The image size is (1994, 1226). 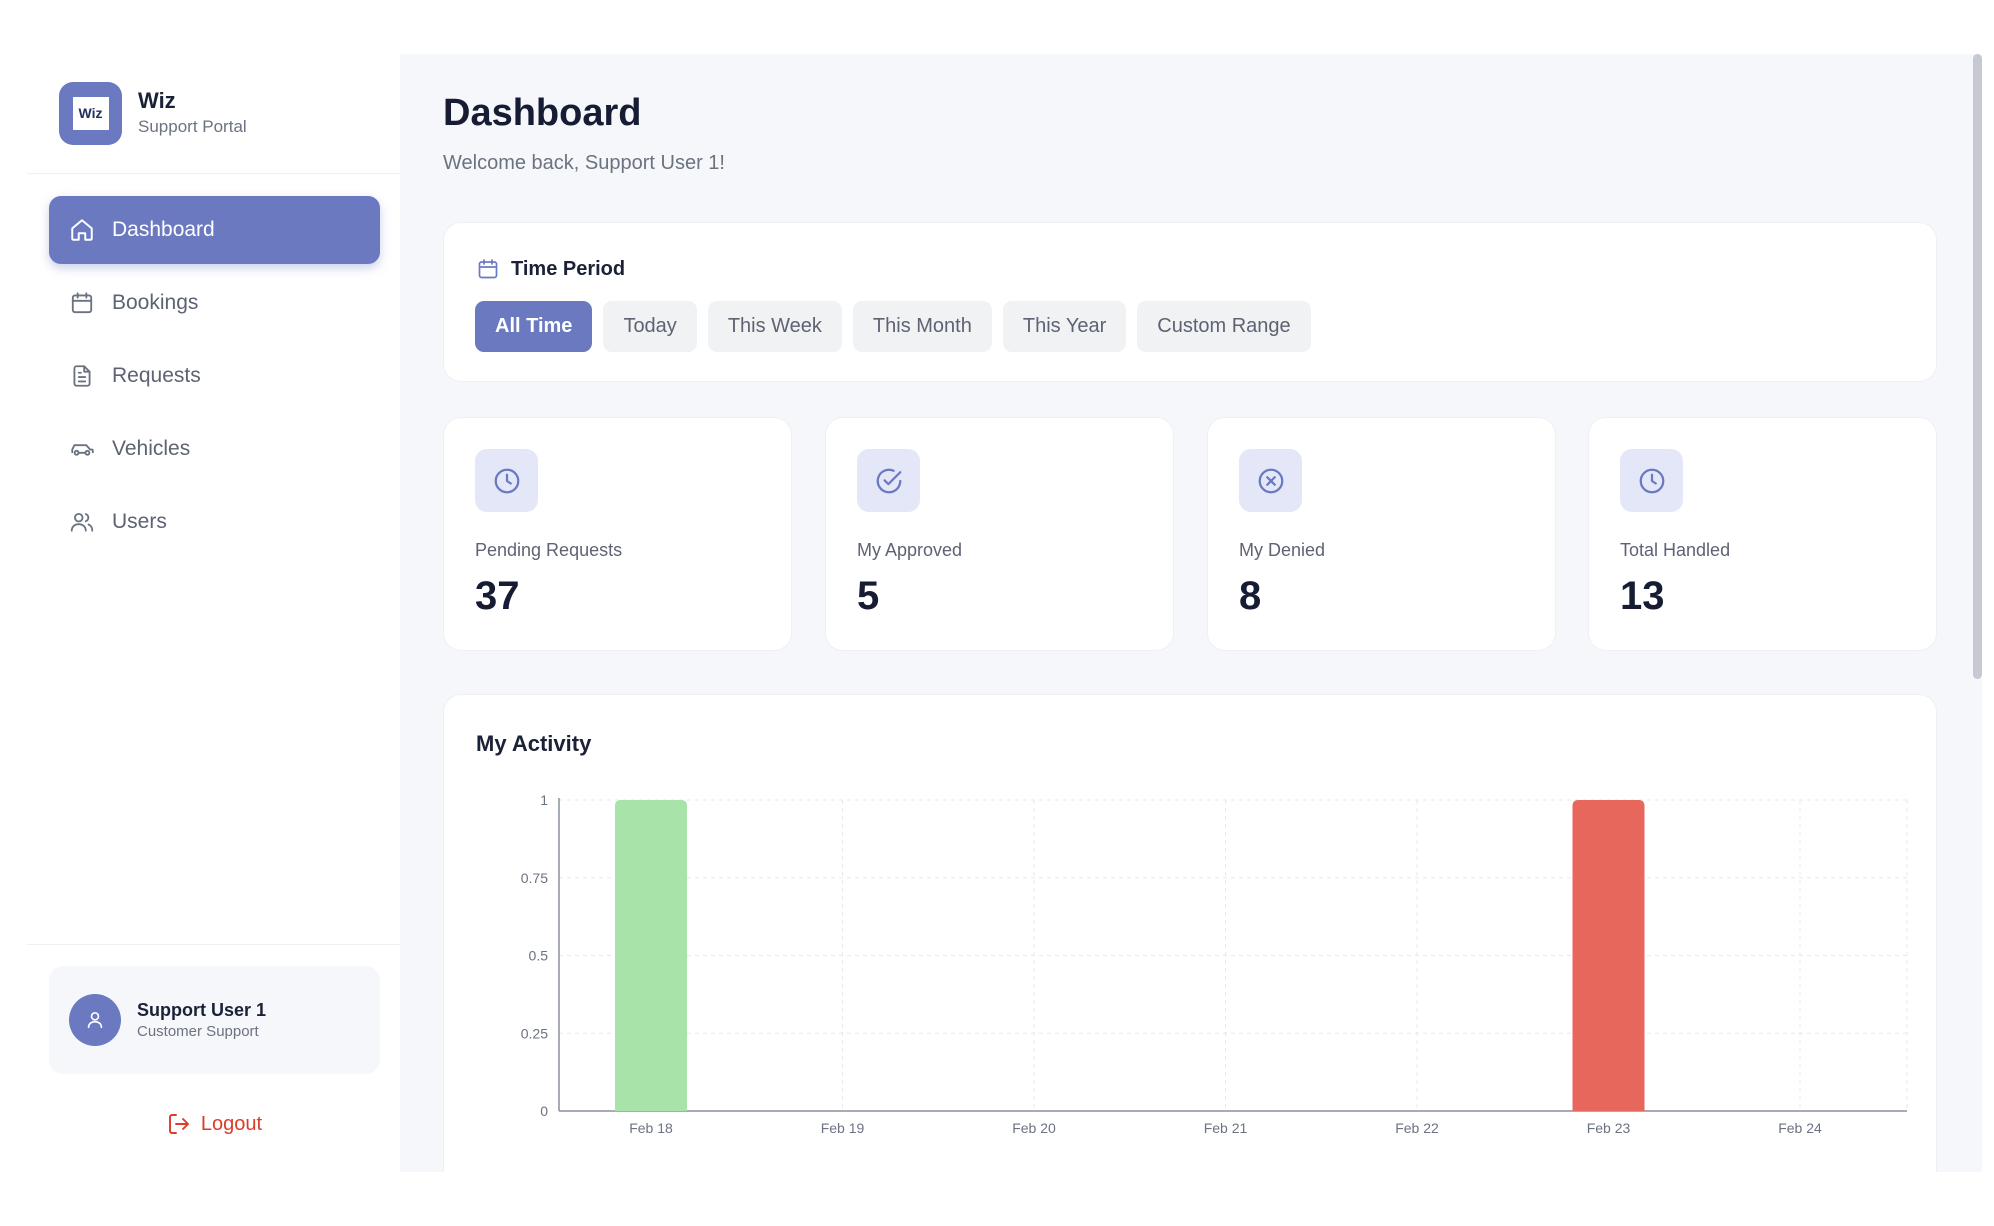 What do you see at coordinates (549, 550) in the screenshot?
I see `stat-label: Pending Requests` at bounding box center [549, 550].